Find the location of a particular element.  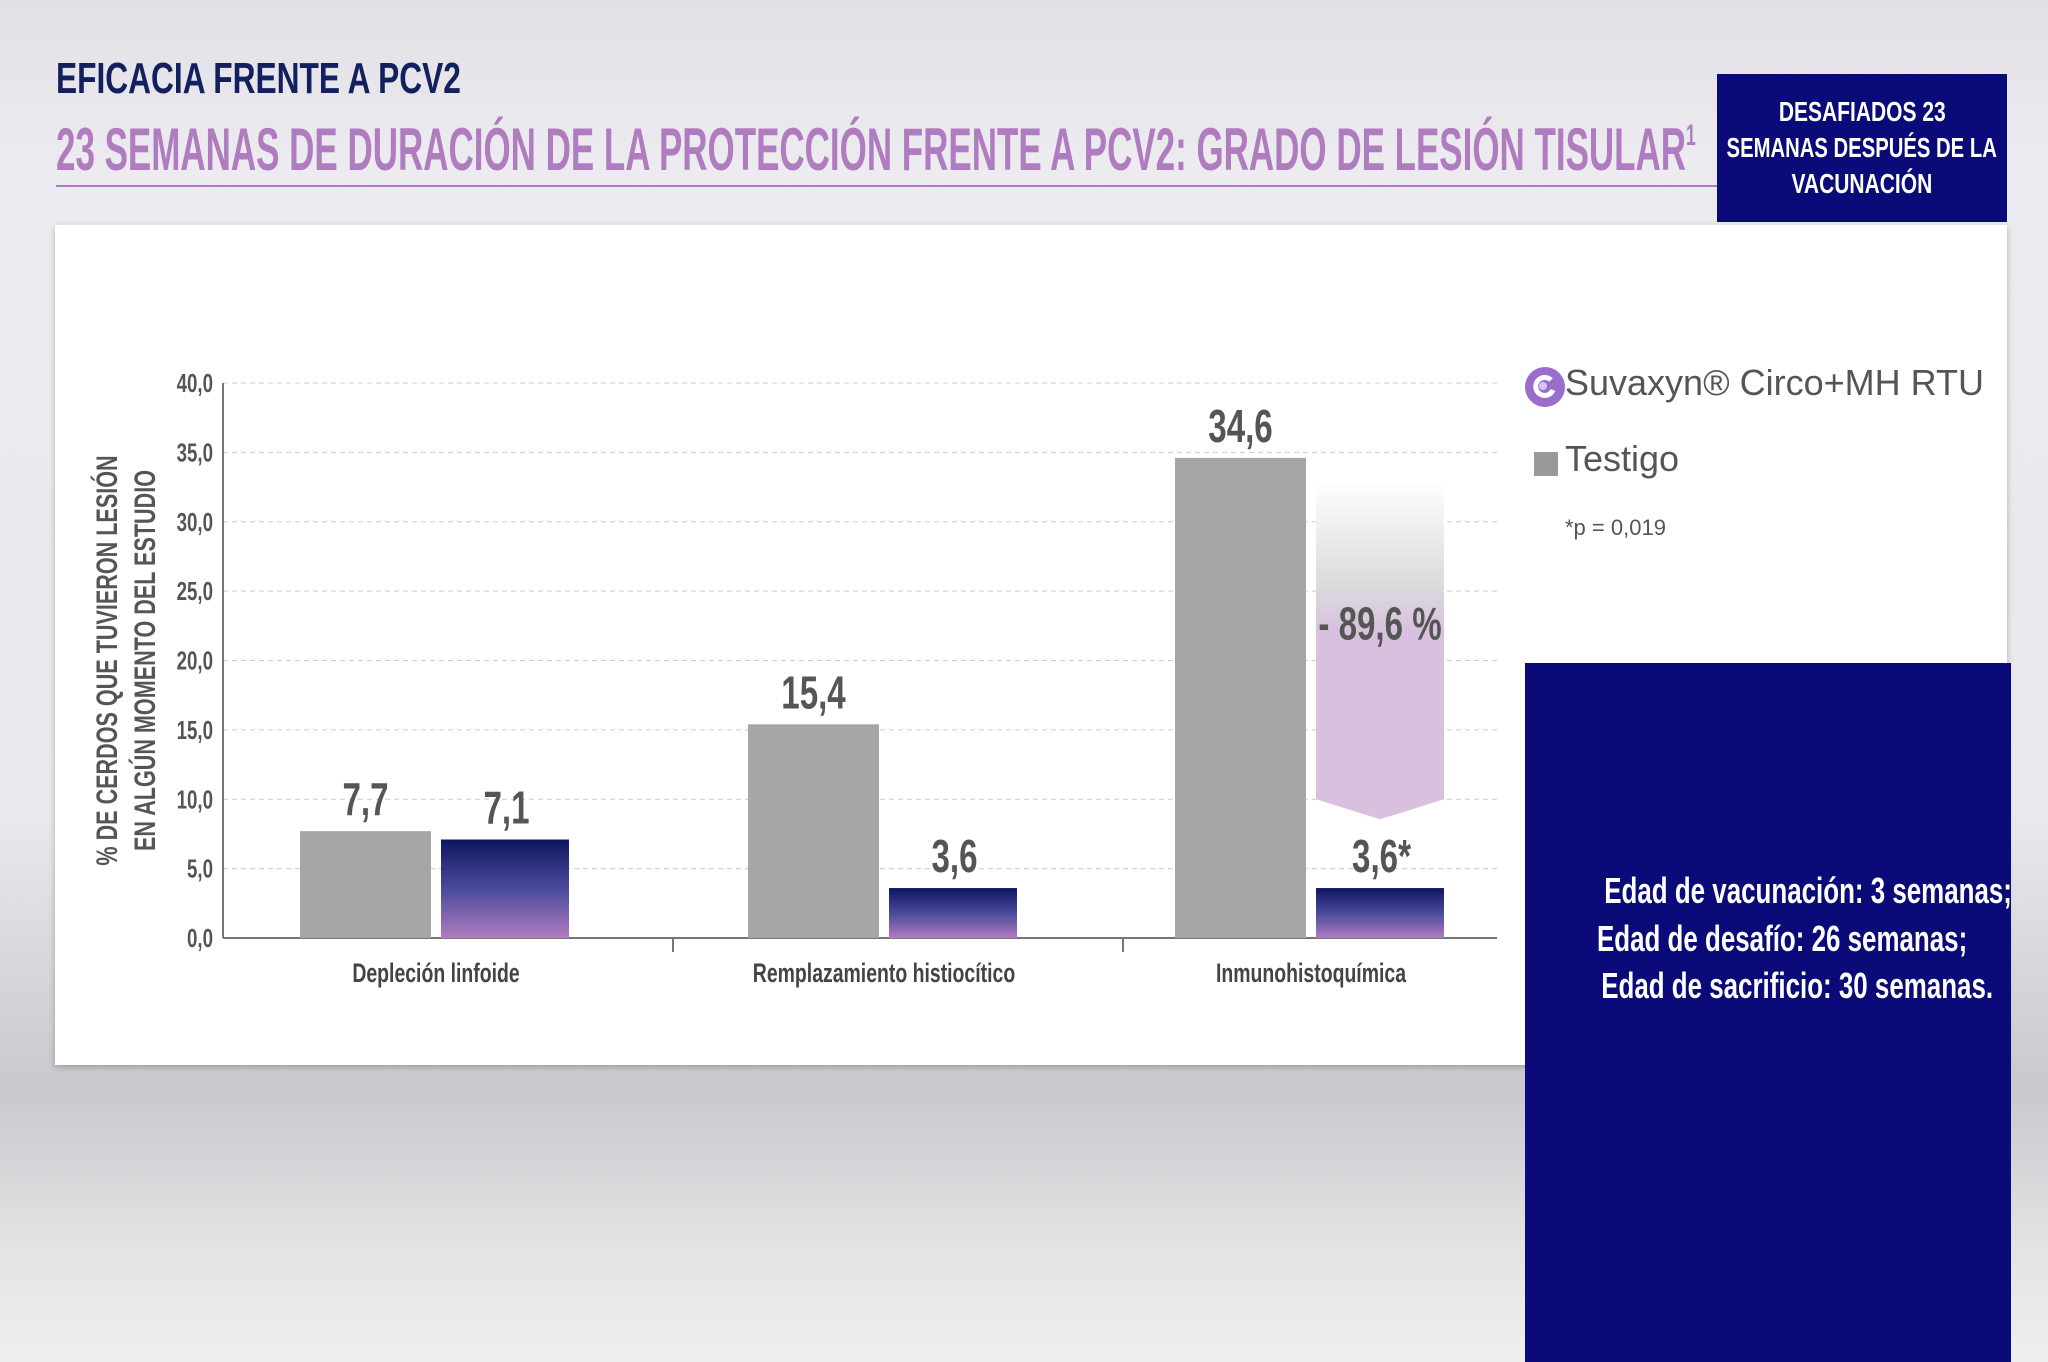

data-label: 3,6* is located at coordinates (1381, 857).